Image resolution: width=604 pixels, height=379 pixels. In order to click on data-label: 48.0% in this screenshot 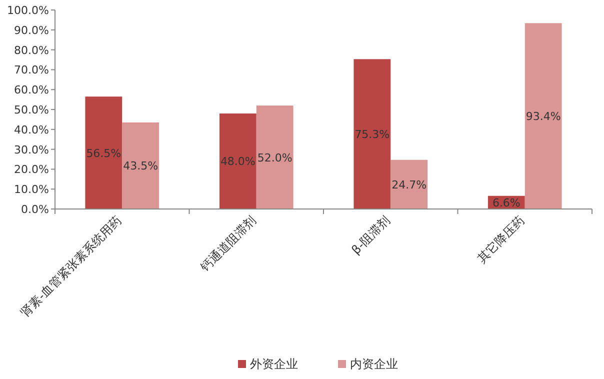, I will do `click(238, 161)`.